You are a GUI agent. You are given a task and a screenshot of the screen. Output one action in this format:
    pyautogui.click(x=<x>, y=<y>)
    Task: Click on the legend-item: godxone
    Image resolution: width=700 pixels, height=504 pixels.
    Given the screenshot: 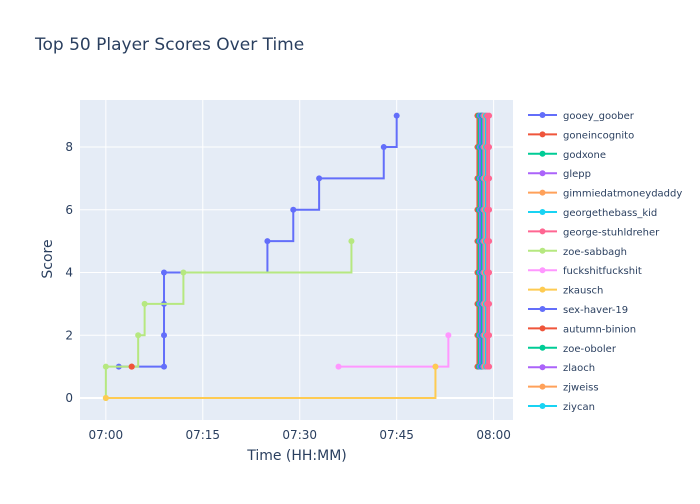 What is the action you would take?
    pyautogui.click(x=567, y=155)
    